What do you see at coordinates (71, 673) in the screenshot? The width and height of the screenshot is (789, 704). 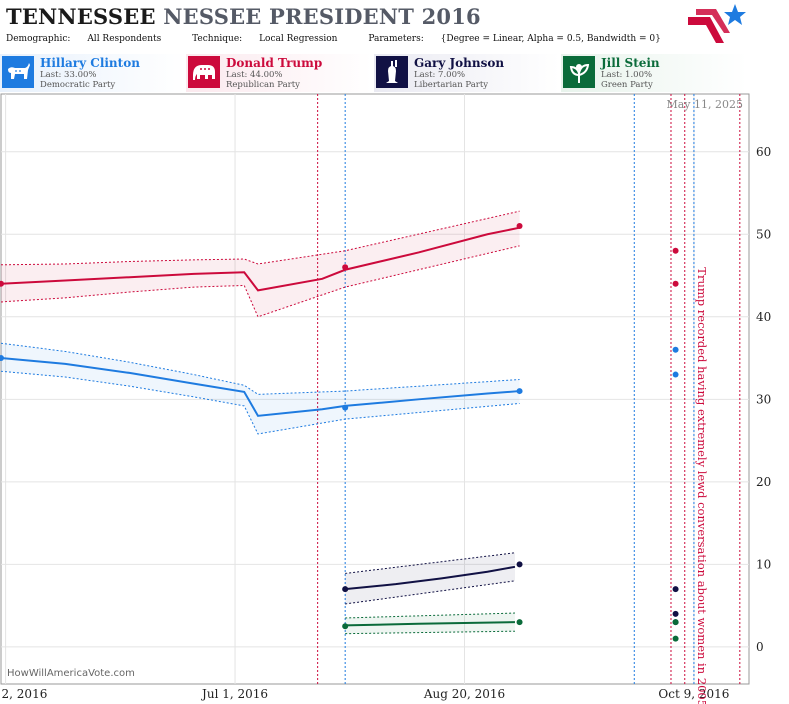 I see `site-watermark: HowWillAmericaVote.com` at bounding box center [71, 673].